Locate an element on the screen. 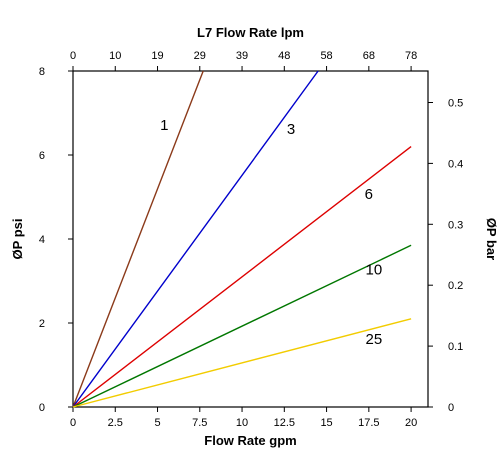 The image size is (500, 458). x-tick-label: 5 is located at coordinates (157, 423).